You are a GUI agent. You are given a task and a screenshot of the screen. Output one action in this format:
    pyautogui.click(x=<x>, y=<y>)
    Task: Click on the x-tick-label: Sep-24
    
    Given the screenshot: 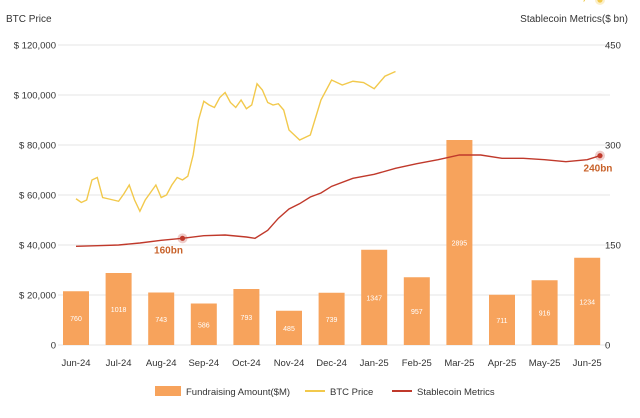 What is the action you would take?
    pyautogui.click(x=203, y=363)
    